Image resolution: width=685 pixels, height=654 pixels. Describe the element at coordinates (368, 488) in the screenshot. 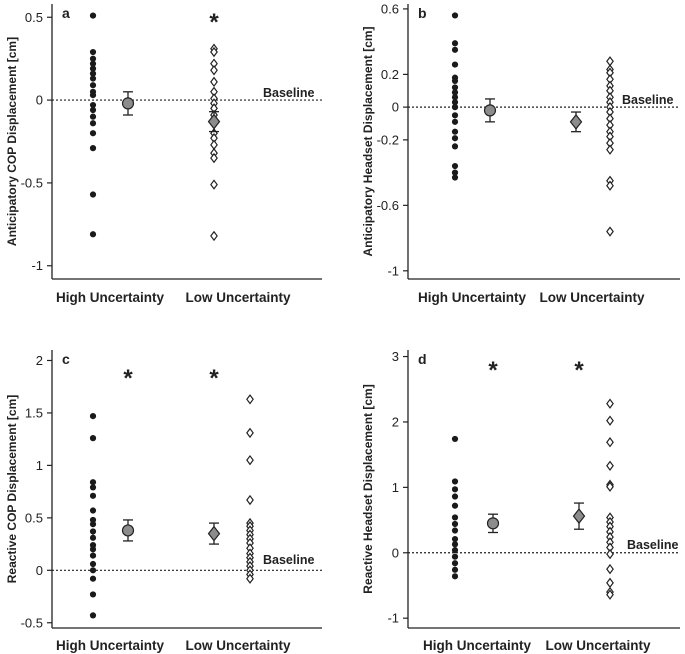

I see `y-axis-label: Reactive Headset Displacement [cm]` at that location.